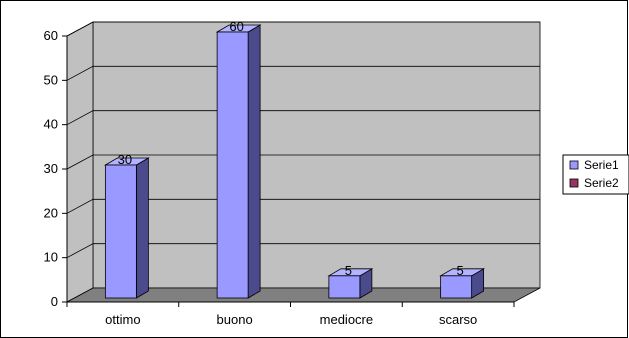  I want to click on bar: 60, so click(238, 159).